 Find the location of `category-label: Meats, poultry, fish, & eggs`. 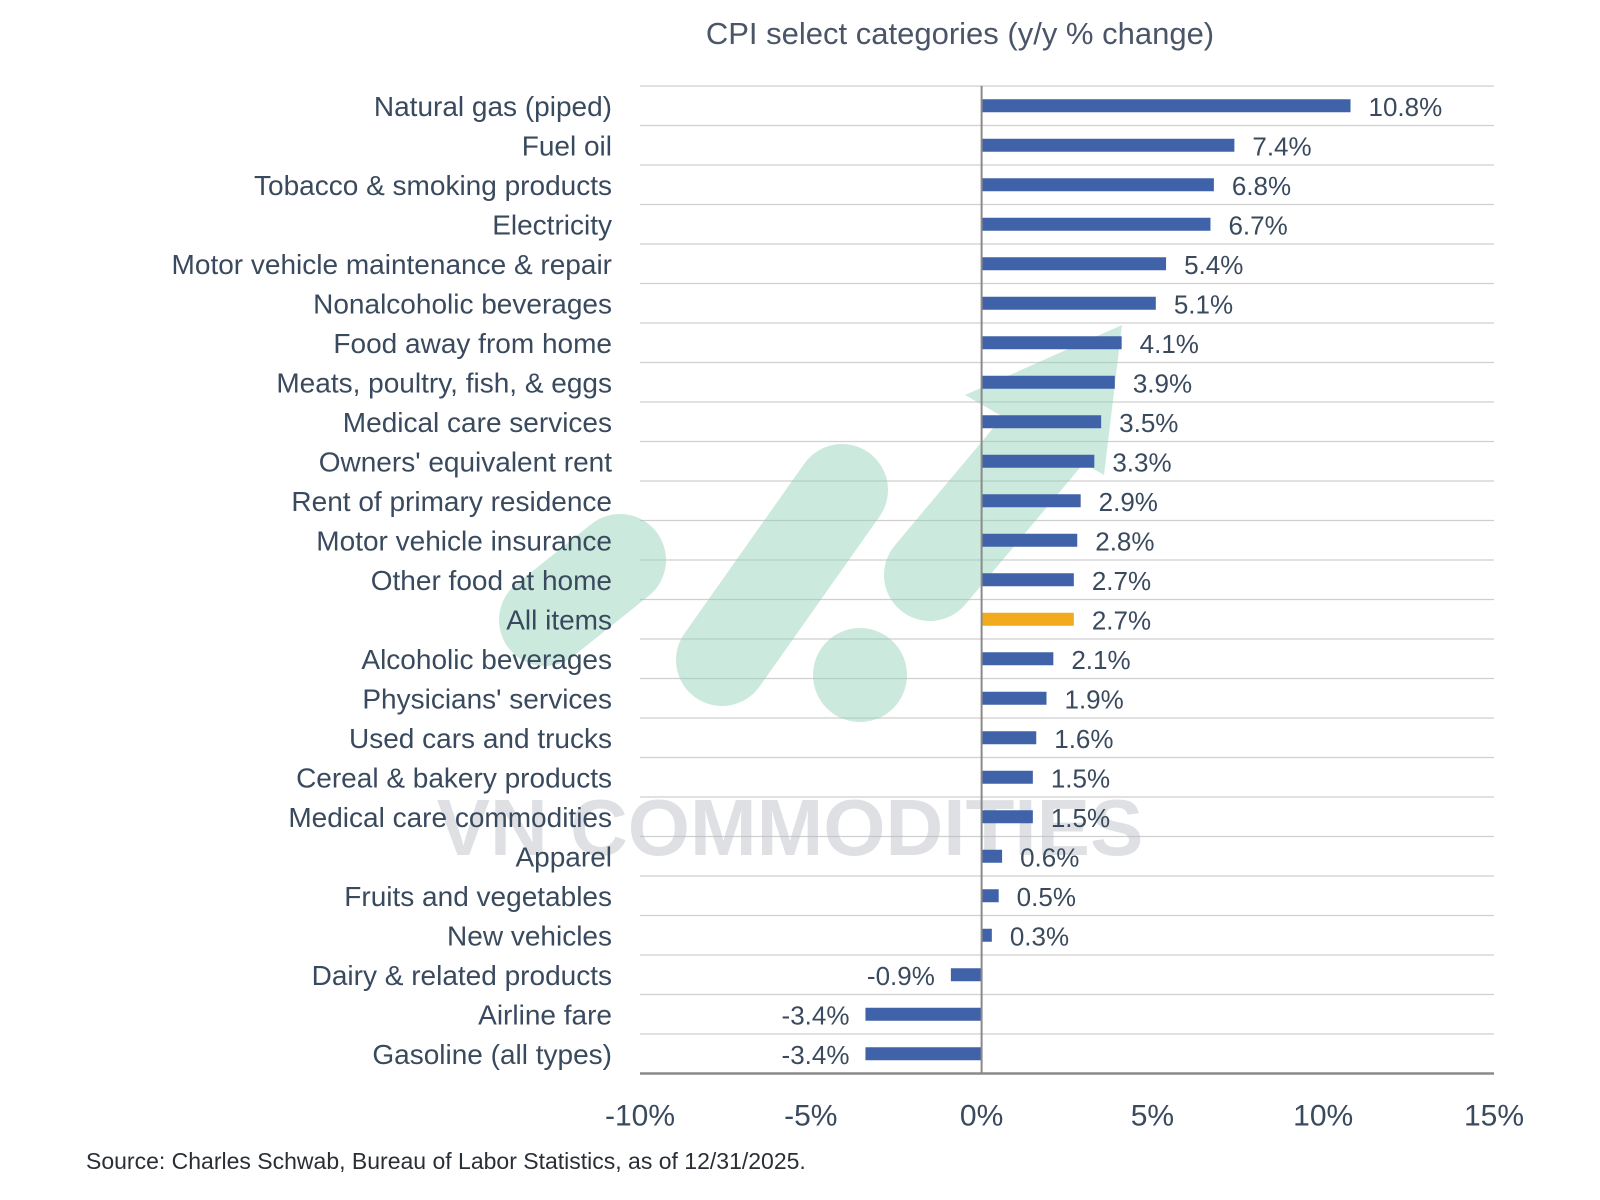

category-label: Meats, poultry, fish, & eggs is located at coordinates (444, 382).